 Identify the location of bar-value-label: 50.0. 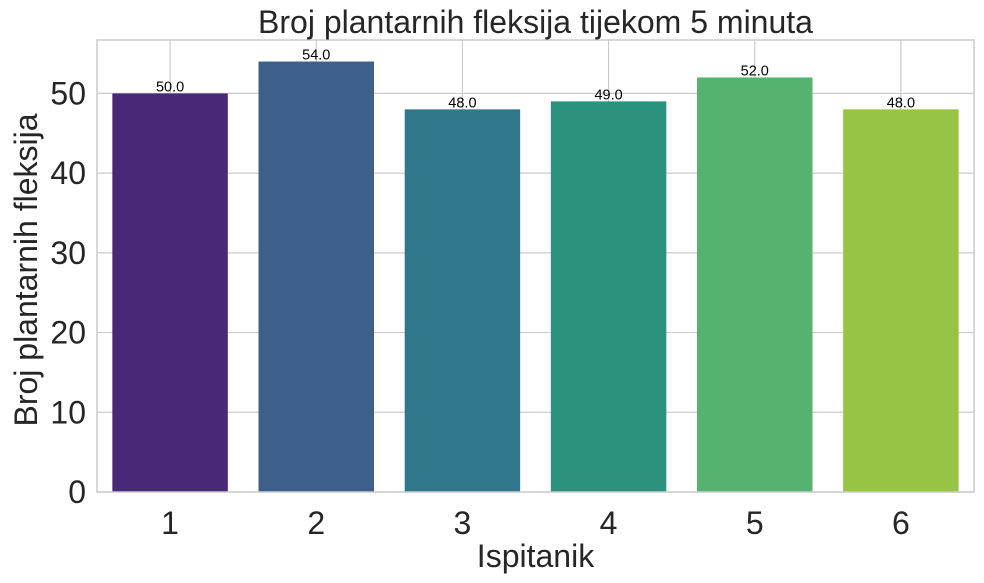
(170, 87).